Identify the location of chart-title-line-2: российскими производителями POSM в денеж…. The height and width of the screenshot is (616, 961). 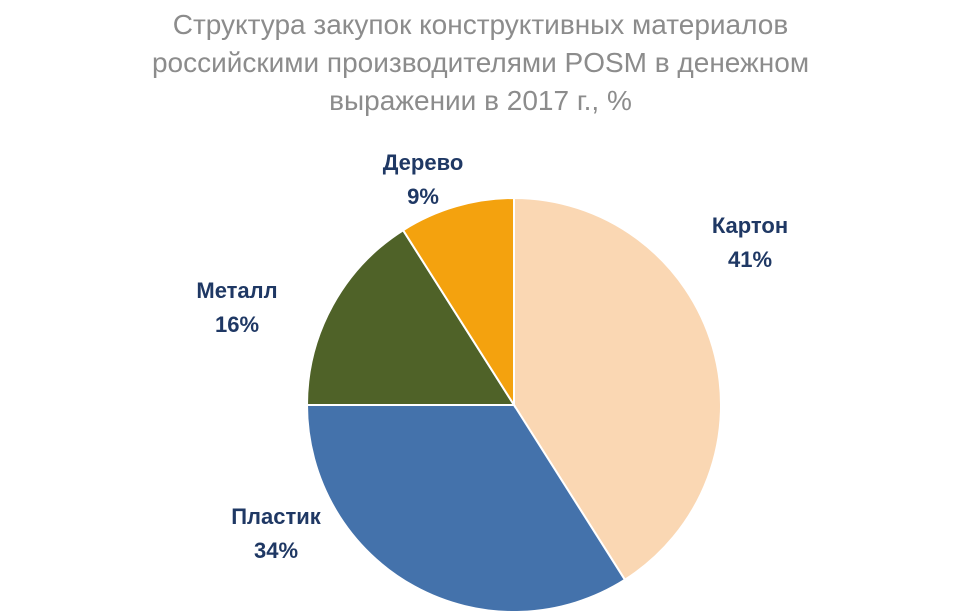
(480, 62).